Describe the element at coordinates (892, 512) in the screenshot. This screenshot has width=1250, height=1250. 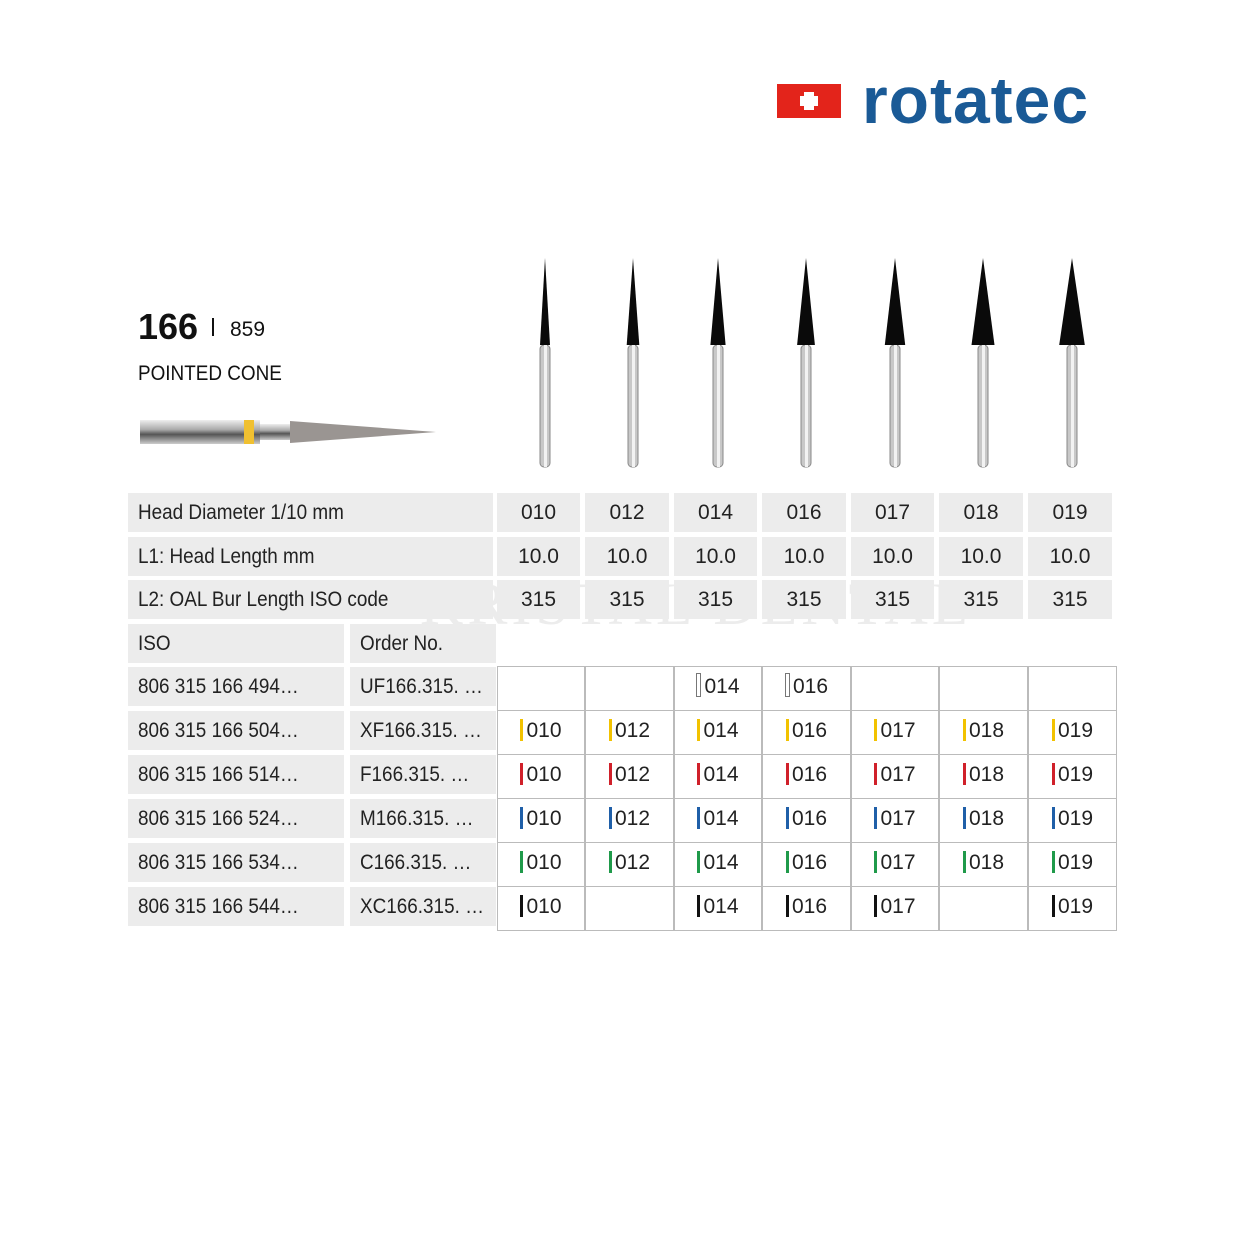
I see `spec-value: 017` at that location.